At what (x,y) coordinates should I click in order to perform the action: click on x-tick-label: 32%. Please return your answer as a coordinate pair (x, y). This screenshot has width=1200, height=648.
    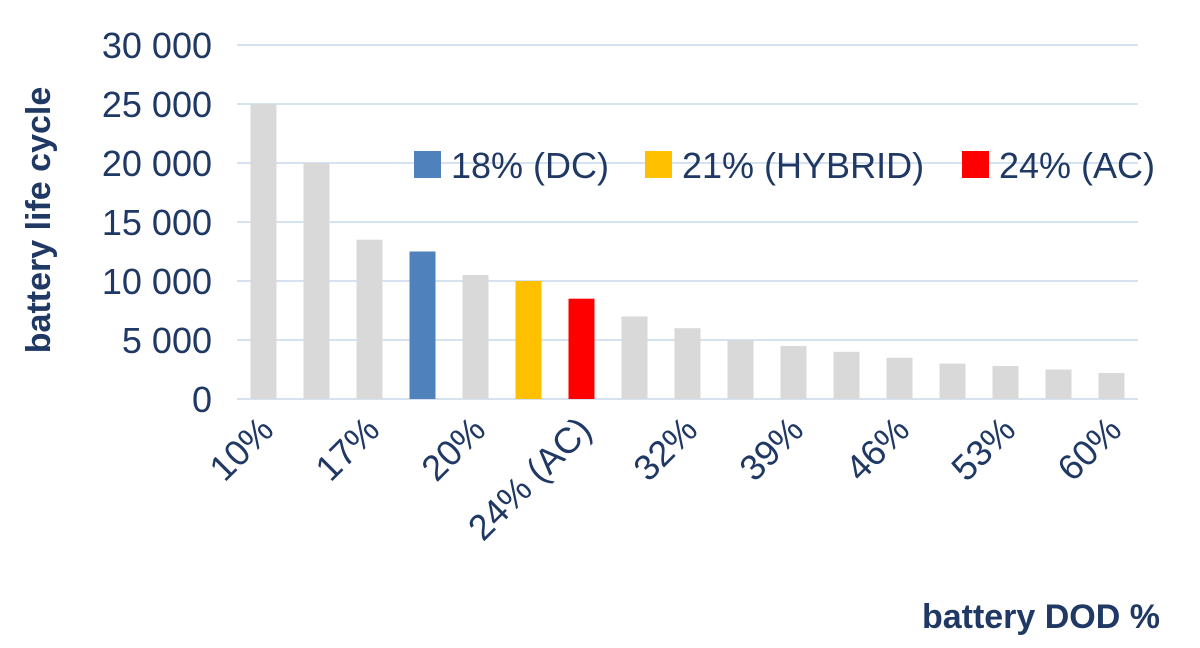
    Looking at the image, I should click on (665, 449).